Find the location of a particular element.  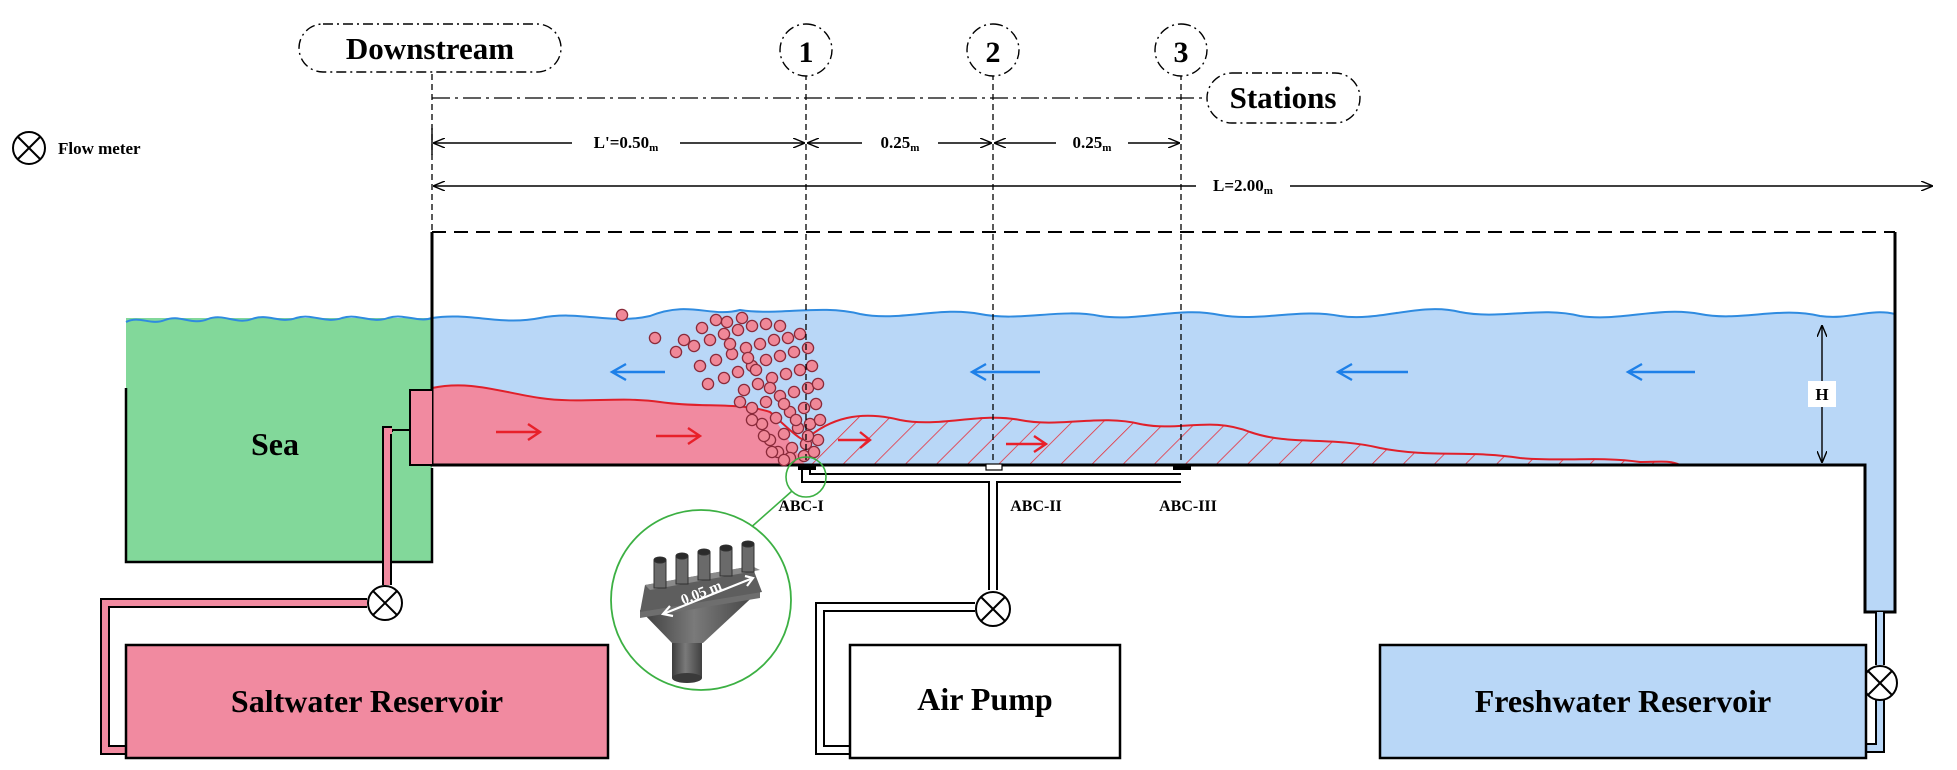

freshwater-reservoir-label: Freshwater Reservoir is located at coordinates (1623, 701).